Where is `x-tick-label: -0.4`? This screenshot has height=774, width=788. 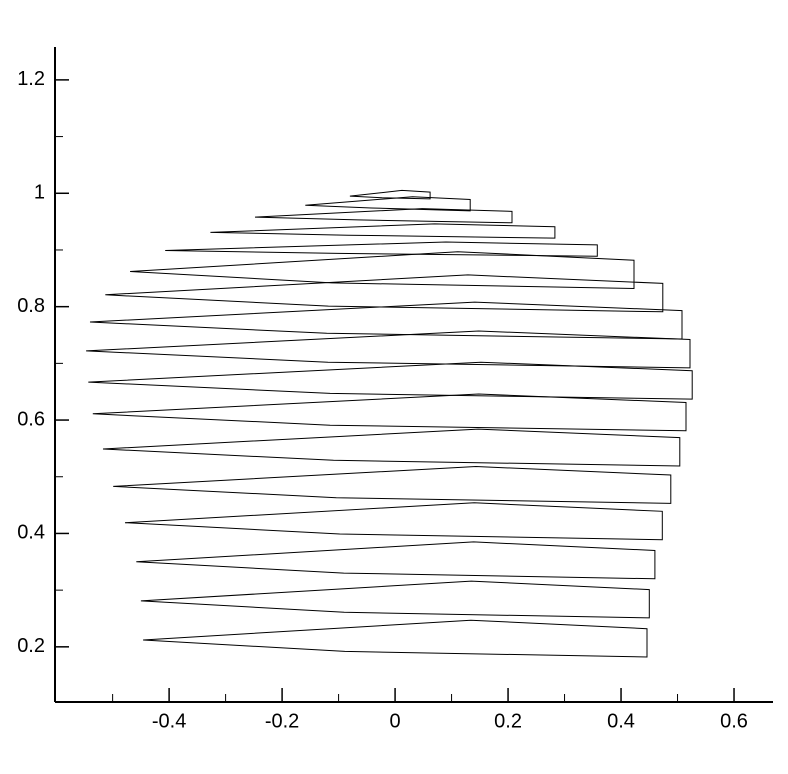
x-tick-label: -0.4 is located at coordinates (169, 721).